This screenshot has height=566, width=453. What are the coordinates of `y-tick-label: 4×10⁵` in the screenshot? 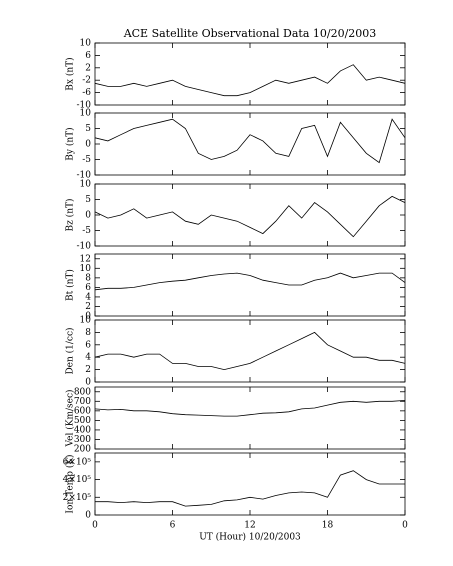 It's located at (77, 480).